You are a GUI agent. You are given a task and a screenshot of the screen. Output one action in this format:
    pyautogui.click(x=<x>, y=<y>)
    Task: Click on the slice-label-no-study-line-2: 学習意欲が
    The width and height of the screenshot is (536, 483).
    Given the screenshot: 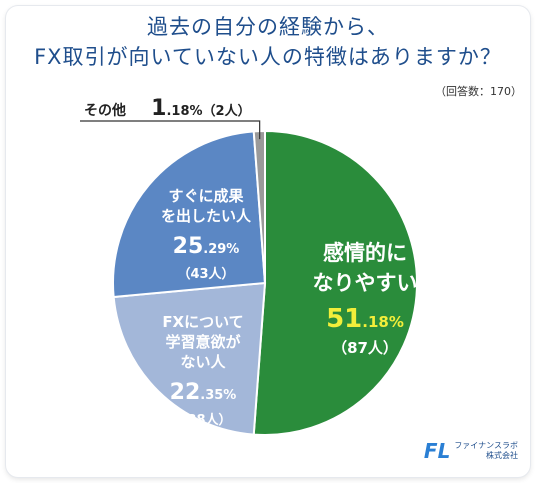 What is the action you would take?
    pyautogui.click(x=203, y=342)
    